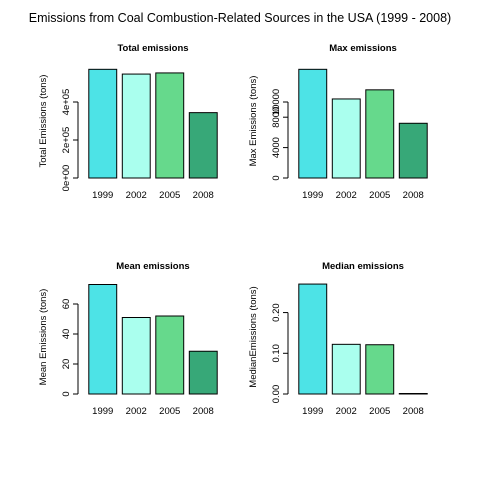 Image resolution: width=480 pixels, height=480 pixels. I want to click on y-tick-label: 60, so click(66, 304).